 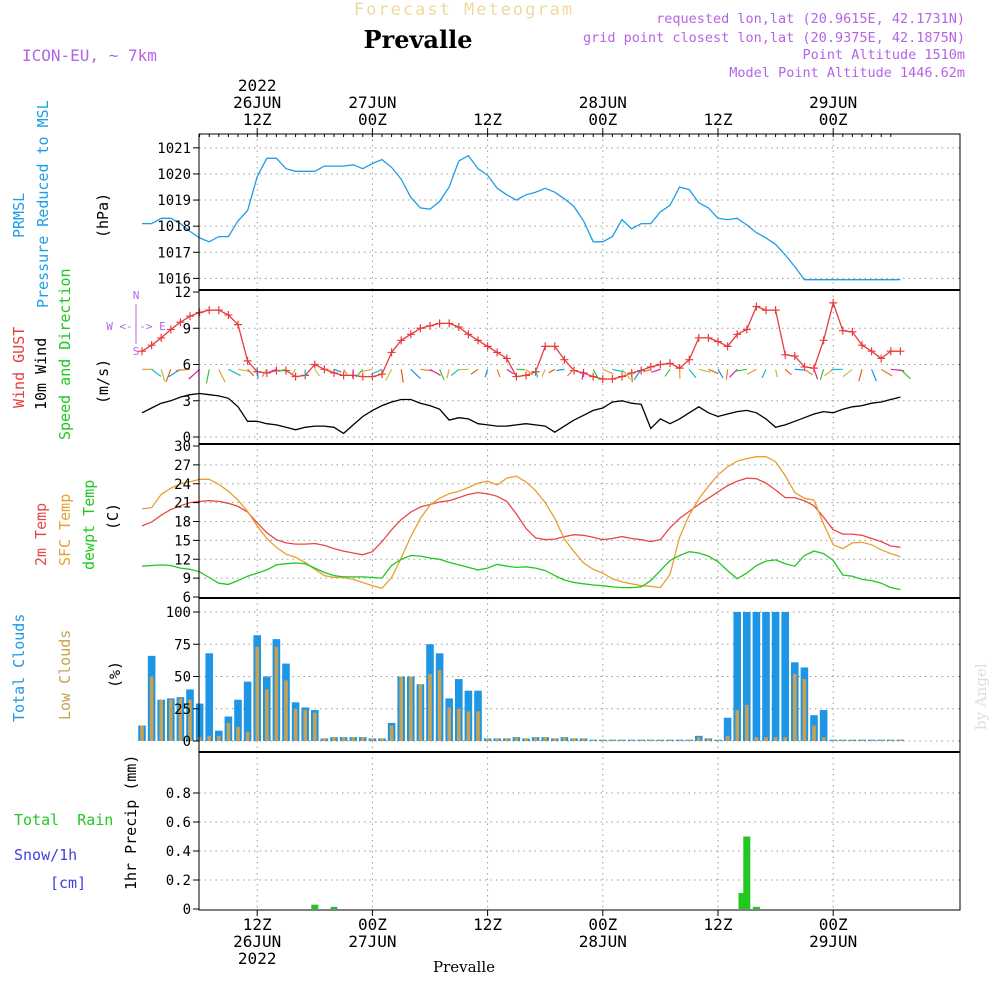 I want to click on y-tick-label: 6, so click(x=187, y=598).